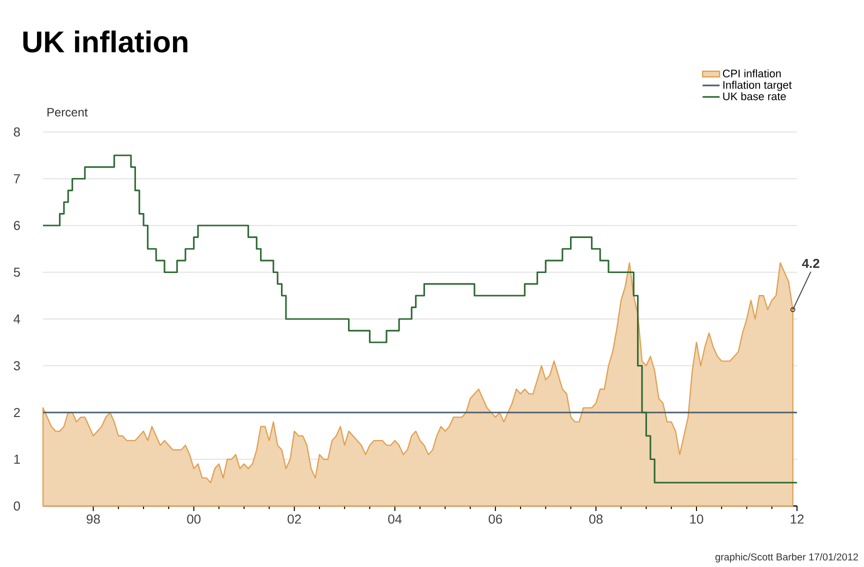 The height and width of the screenshot is (567, 864). I want to click on x-tick-label: 98, so click(93, 519).